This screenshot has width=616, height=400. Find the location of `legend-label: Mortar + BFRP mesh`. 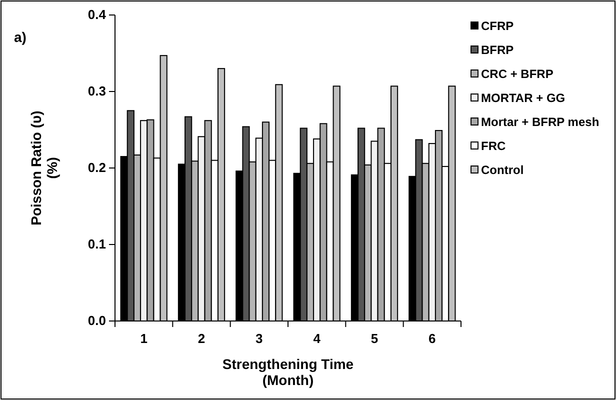

legend-label: Mortar + BFRP mesh is located at coordinates (540, 122).